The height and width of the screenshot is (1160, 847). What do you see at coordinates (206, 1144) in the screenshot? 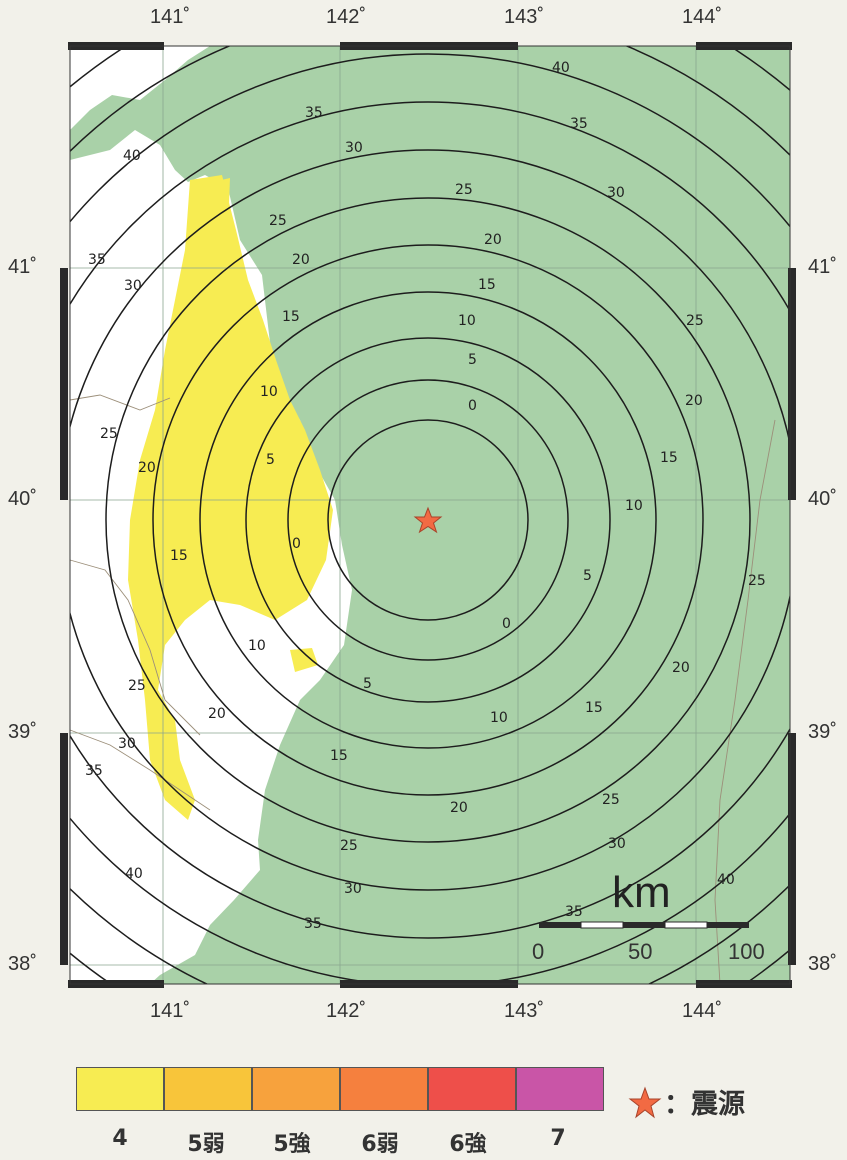
I see `legend-label: 5弱` at bounding box center [206, 1144].